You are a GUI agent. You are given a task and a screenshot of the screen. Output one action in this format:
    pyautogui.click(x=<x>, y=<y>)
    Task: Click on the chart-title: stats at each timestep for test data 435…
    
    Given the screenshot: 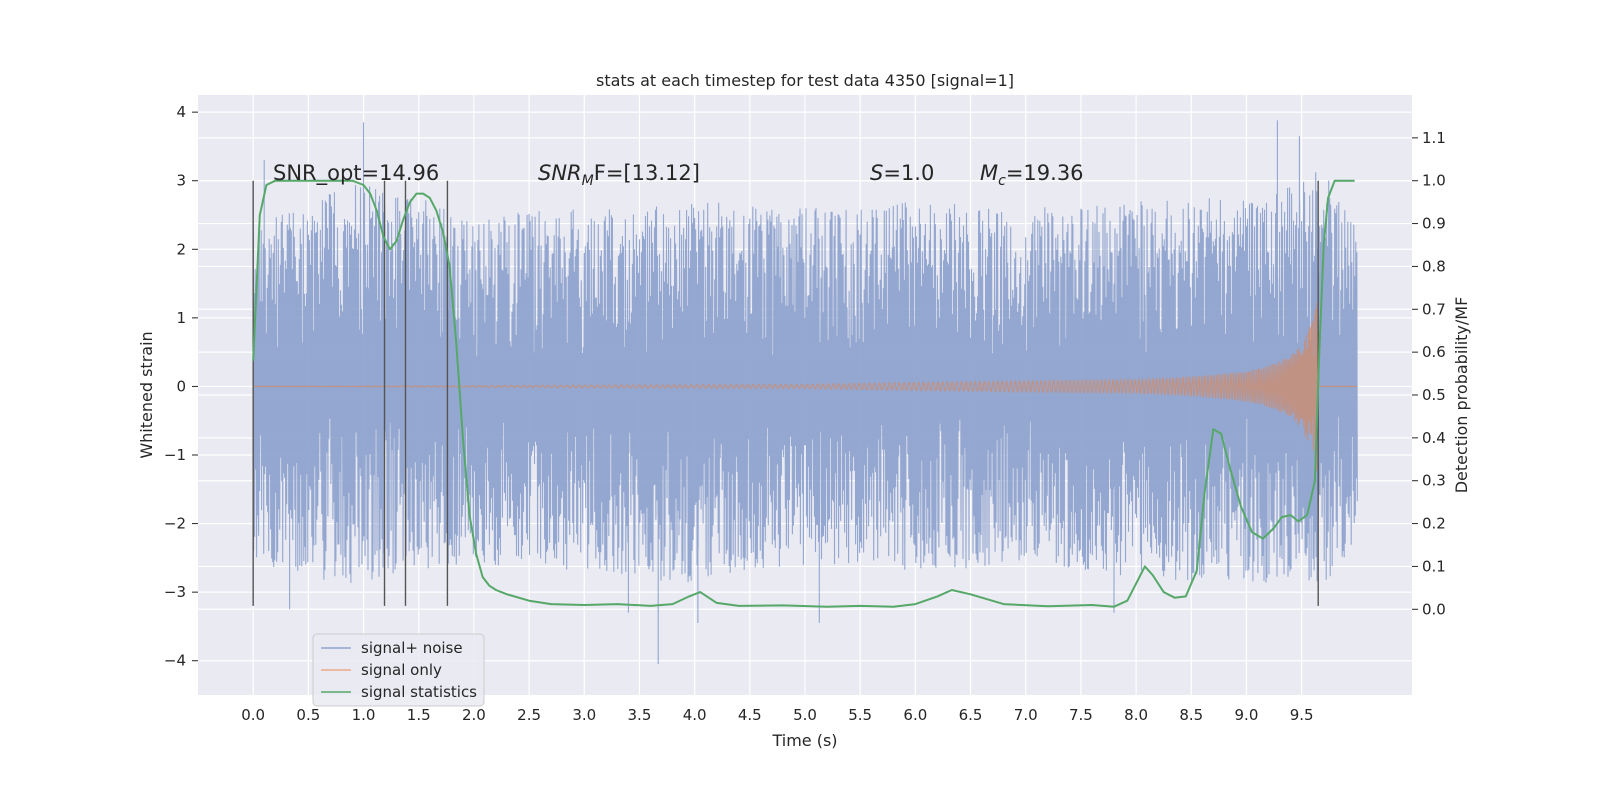 What is the action you would take?
    pyautogui.click(x=805, y=80)
    